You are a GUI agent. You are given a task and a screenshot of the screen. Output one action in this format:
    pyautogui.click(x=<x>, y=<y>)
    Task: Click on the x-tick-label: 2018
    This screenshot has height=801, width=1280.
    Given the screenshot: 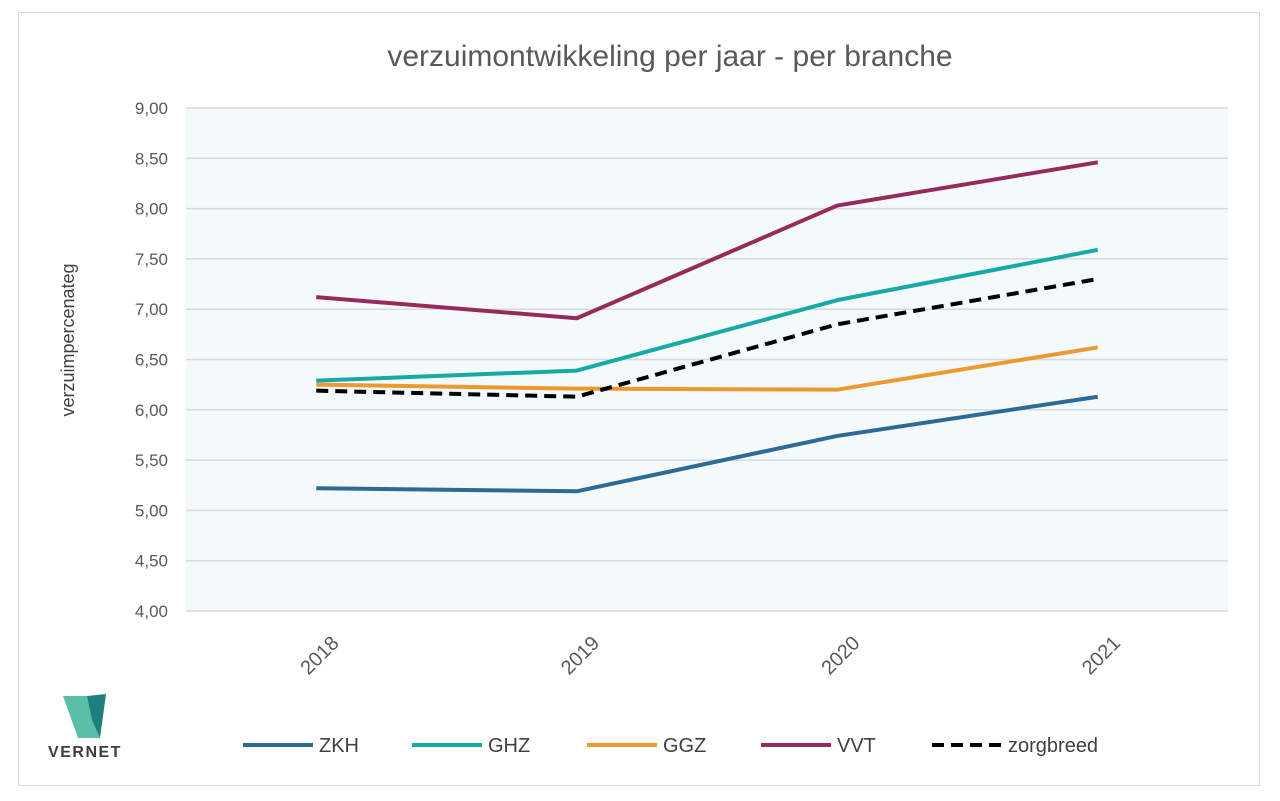 What is the action you would take?
    pyautogui.click(x=319, y=655)
    